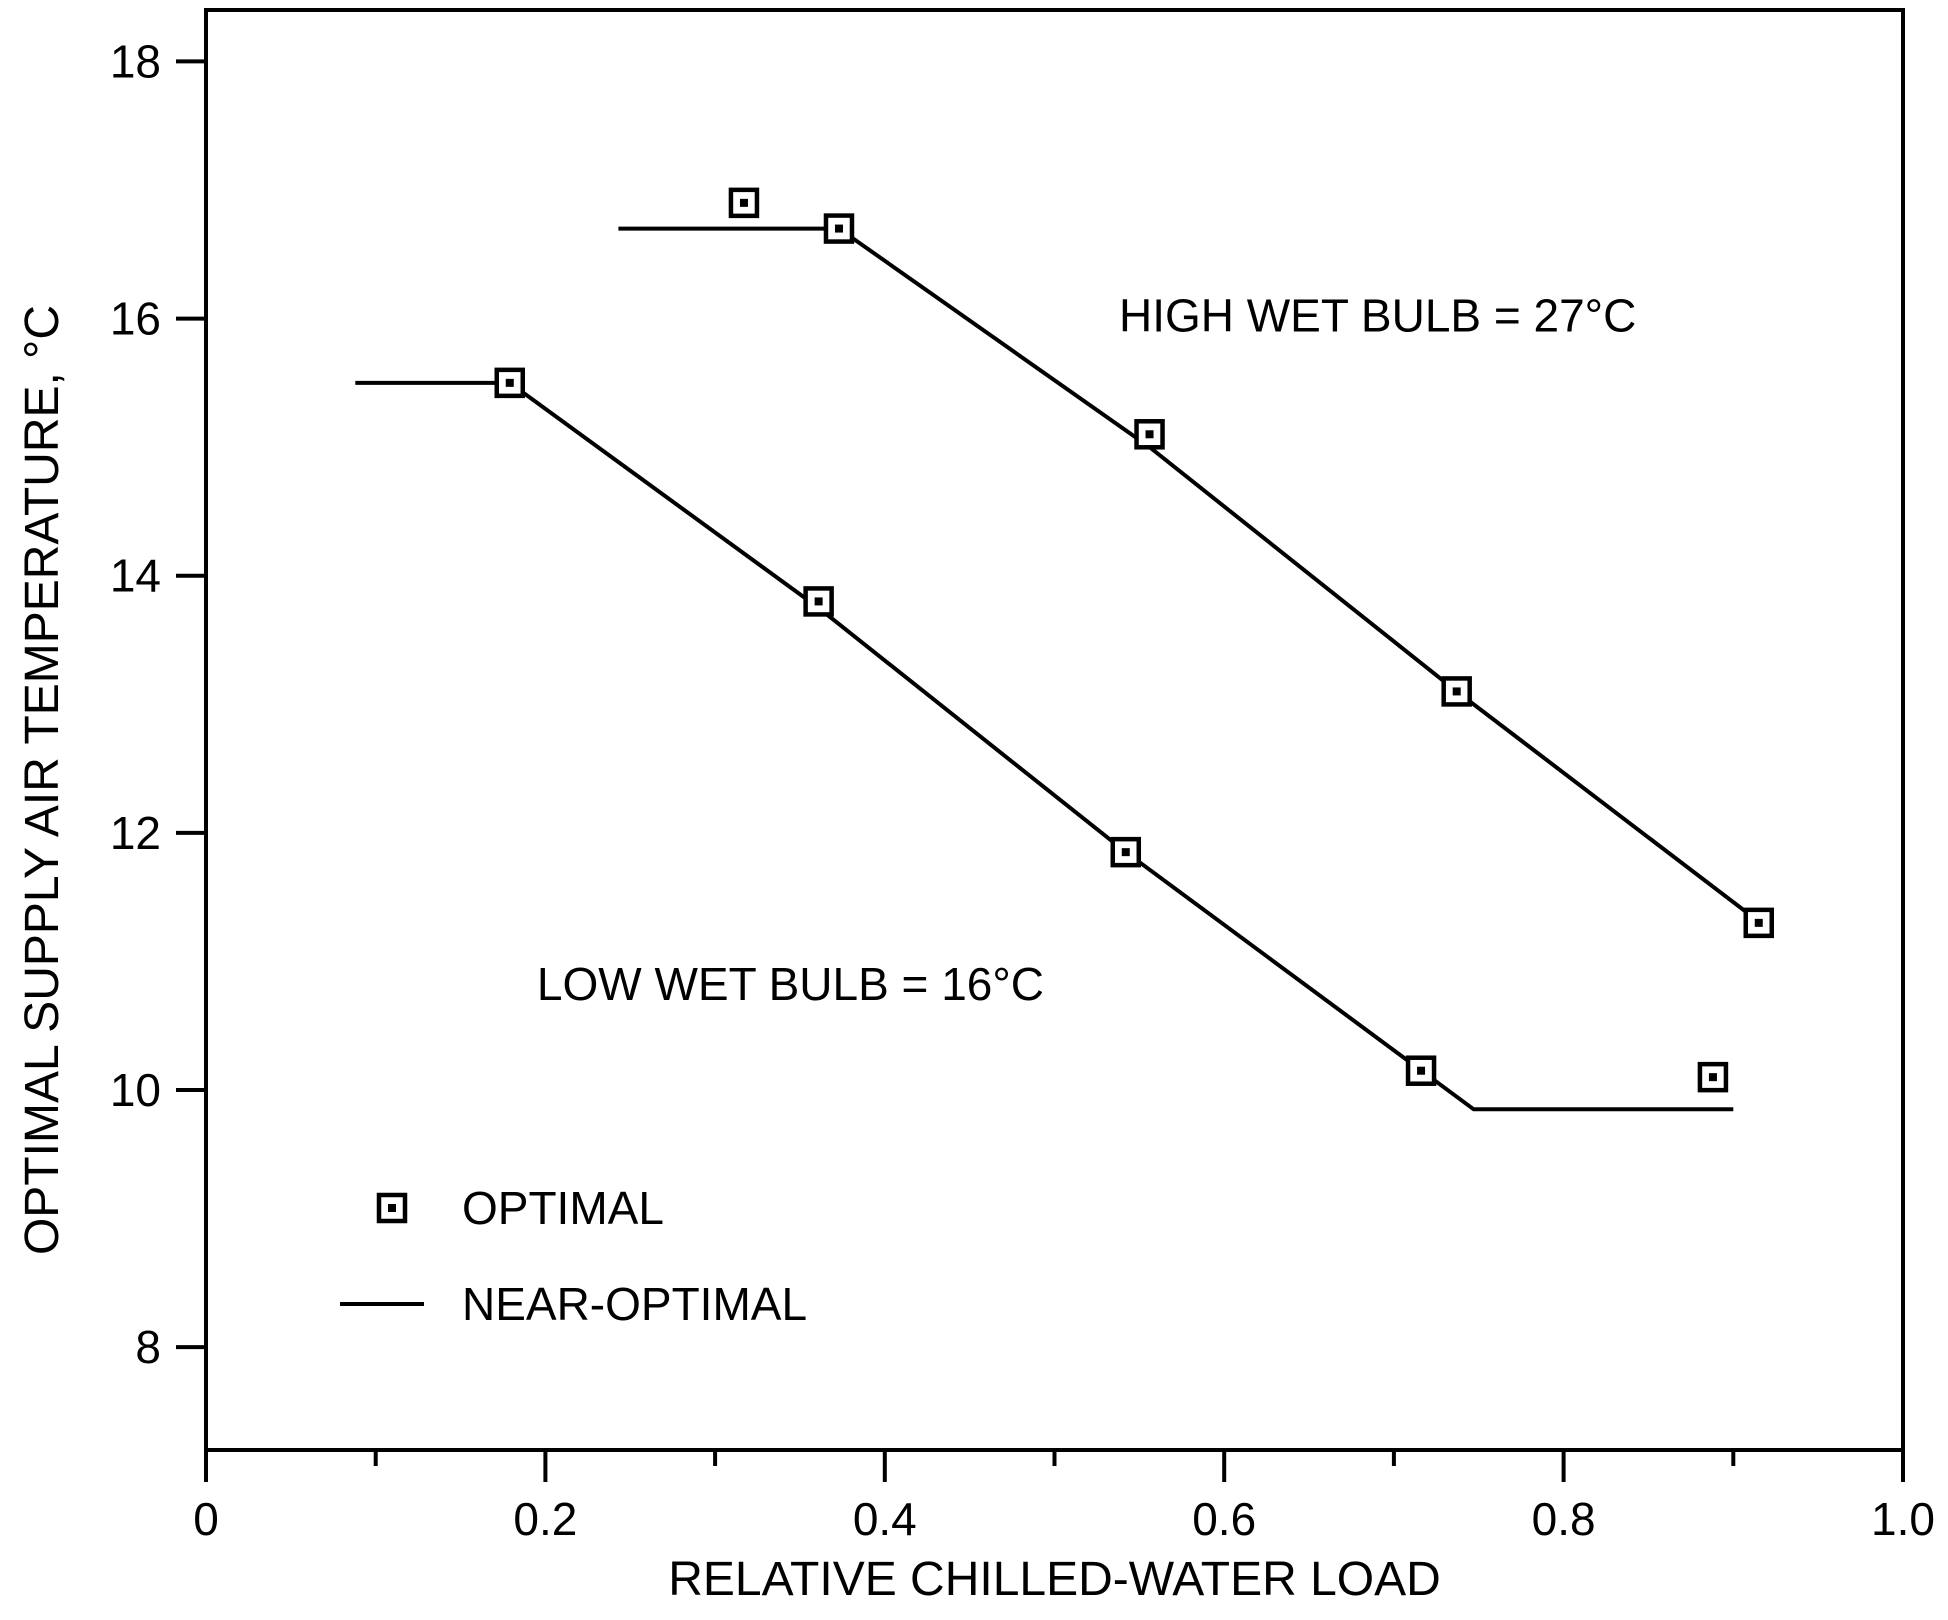 The image size is (1948, 1620). I want to click on x-axis-title: RELATIVE CHILLED-WATER LOAD, so click(1054, 1579).